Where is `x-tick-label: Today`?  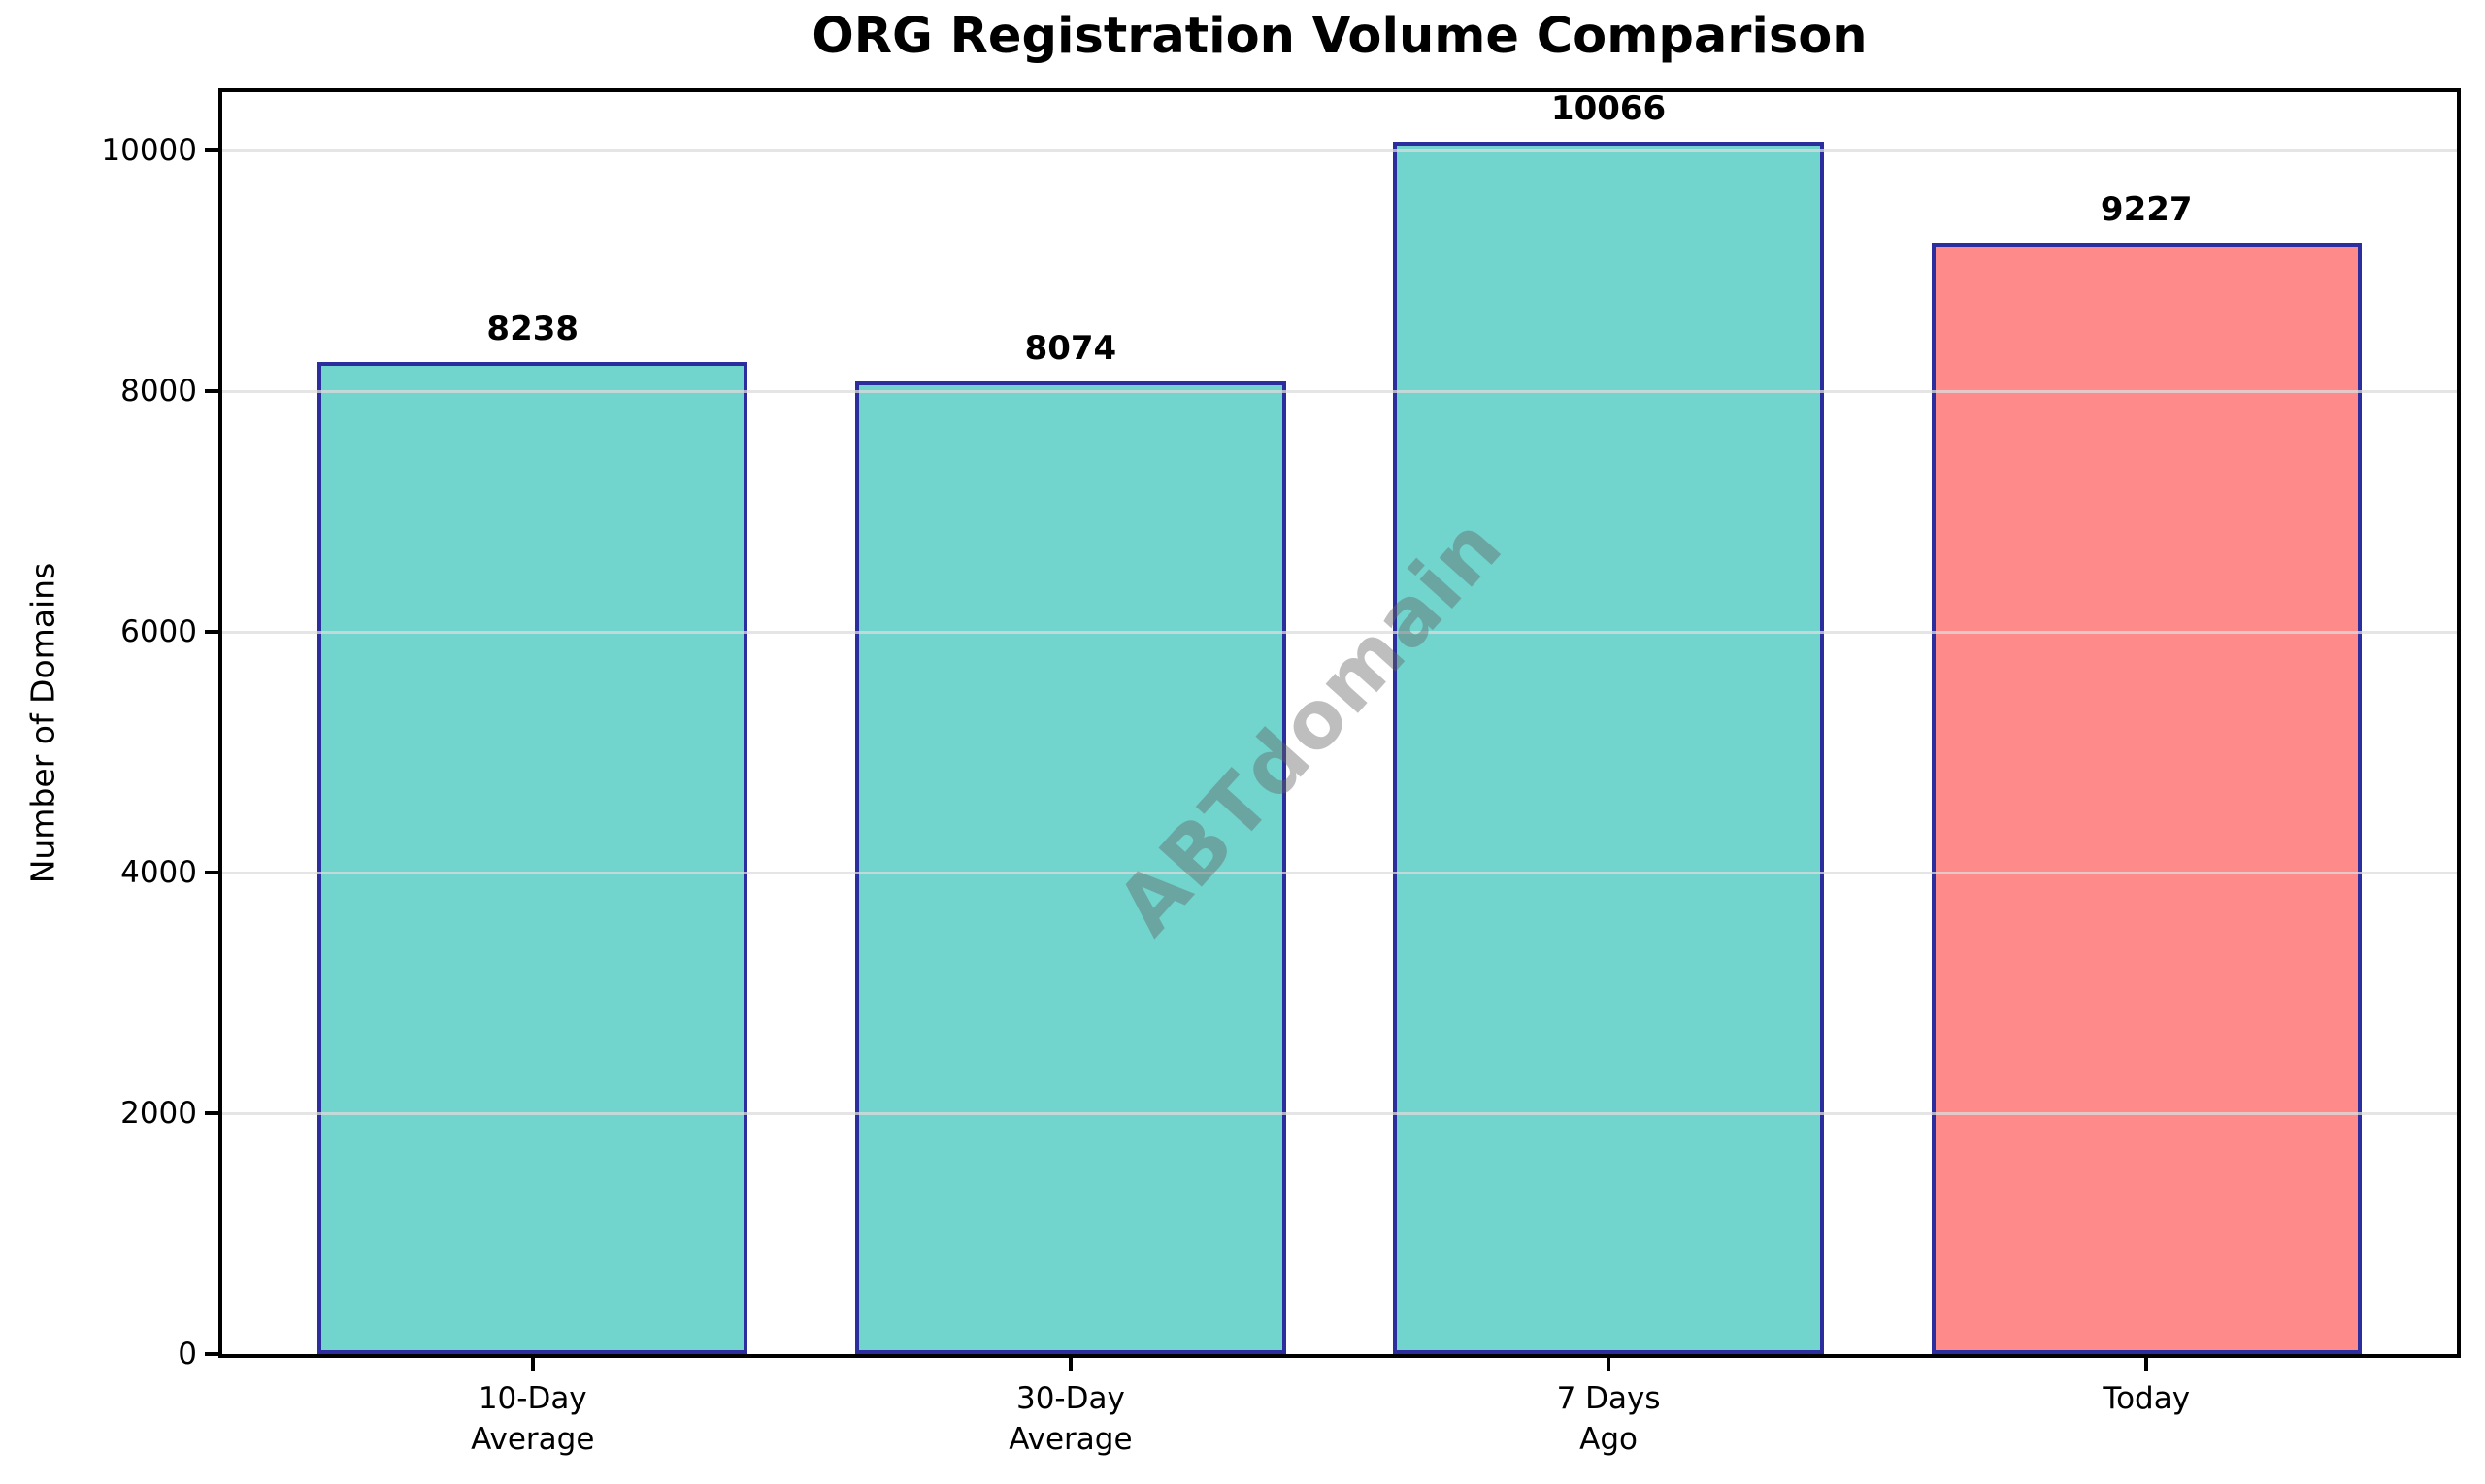
x-tick-label: Today is located at coordinates (2147, 1398).